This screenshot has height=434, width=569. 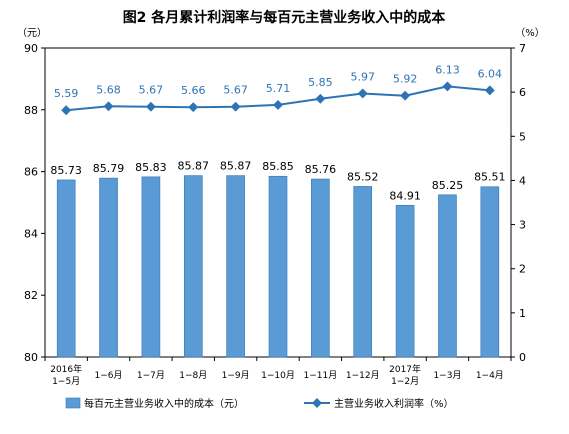 What do you see at coordinates (278, 375) in the screenshot?
I see `x-axis-tick-label: 1−10月` at bounding box center [278, 375].